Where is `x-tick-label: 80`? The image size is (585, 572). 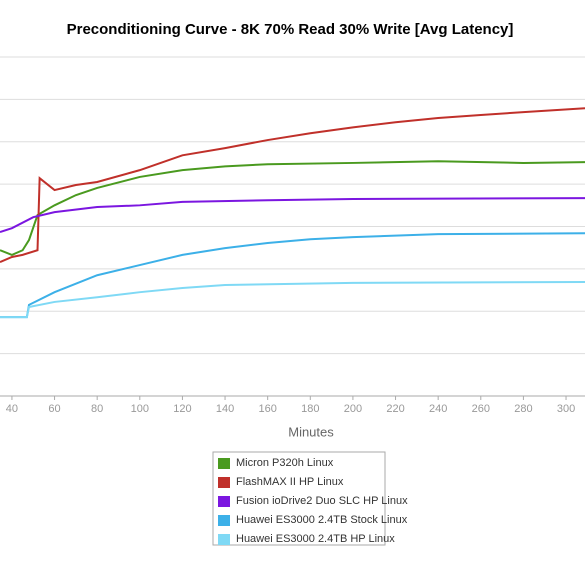 x-tick-label: 80 is located at coordinates (97, 409).